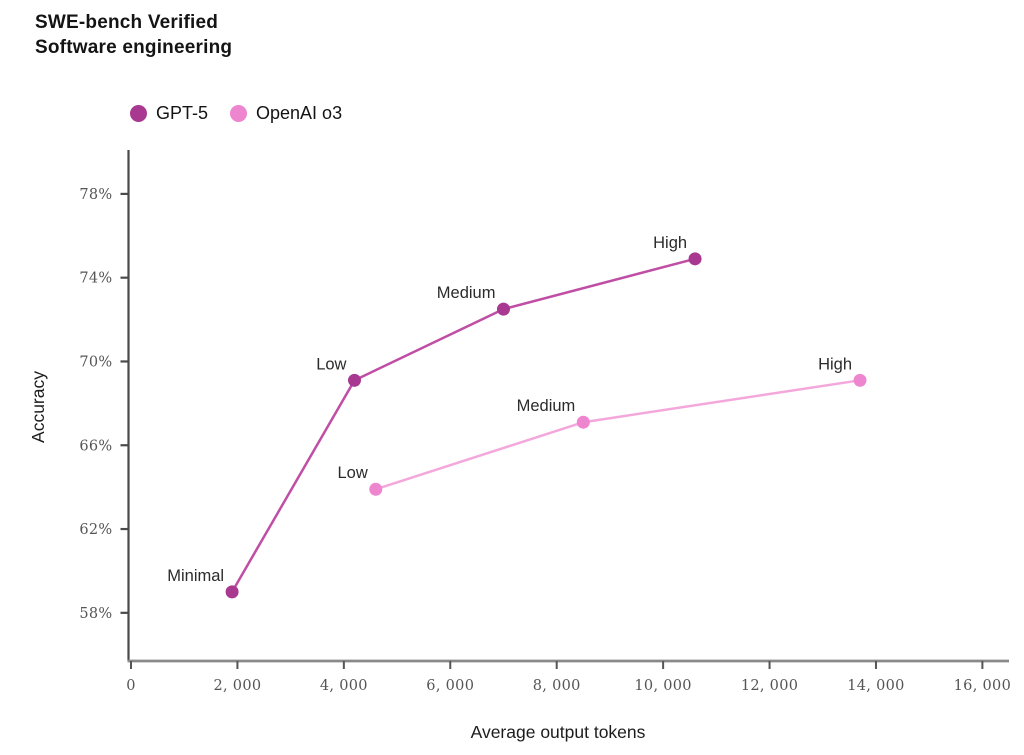 The image size is (1024, 755). I want to click on chart-title-block: SWE-bench Verified Software engineering, so click(133, 35).